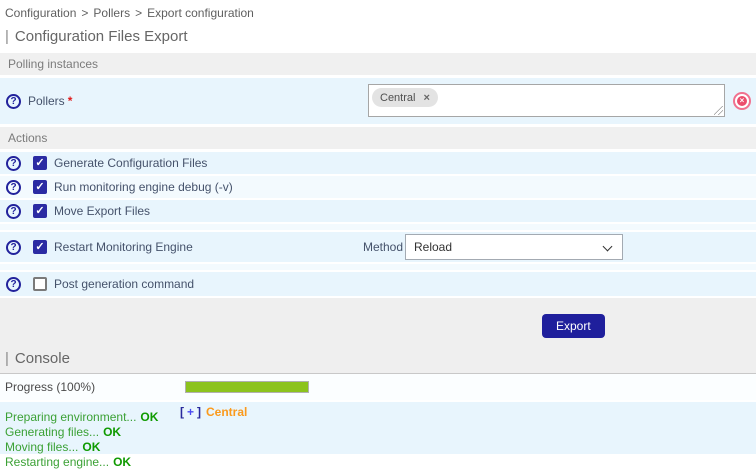 The height and width of the screenshot is (470, 756). I want to click on expand-icon: +, so click(191, 412).